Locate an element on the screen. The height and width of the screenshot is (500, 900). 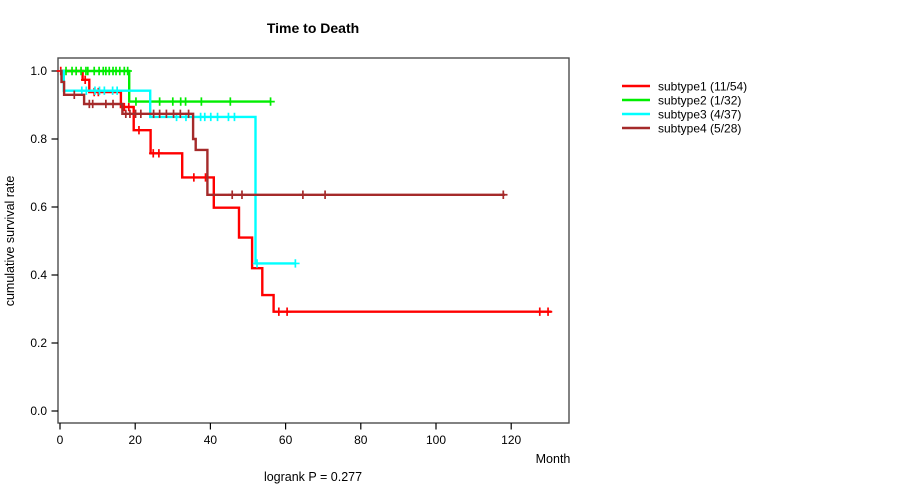
y-tick-label: 1.0 is located at coordinates (38, 71).